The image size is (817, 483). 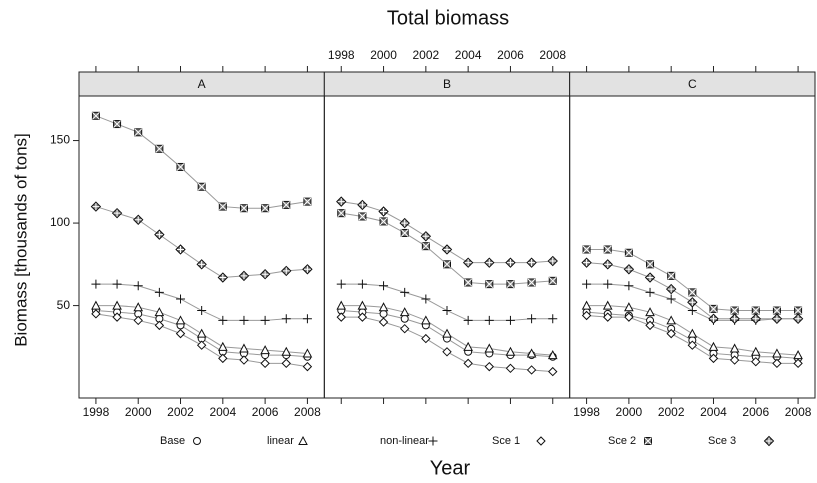 I want to click on x-tick-label: 2002, so click(x=671, y=412).